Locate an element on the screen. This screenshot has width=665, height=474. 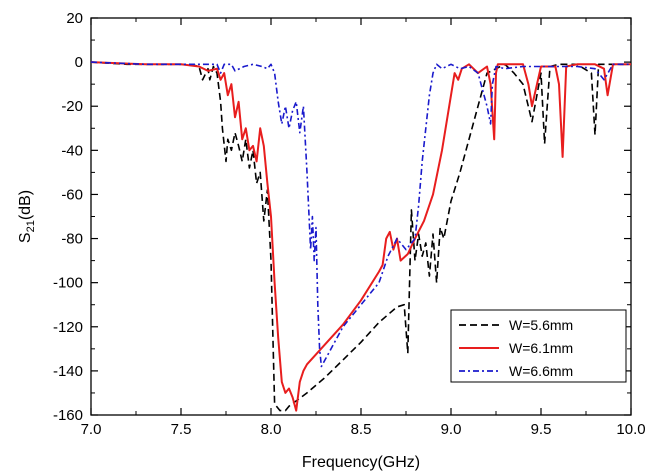
y-axis-label: S21(dB) is located at coordinates (27, 216).